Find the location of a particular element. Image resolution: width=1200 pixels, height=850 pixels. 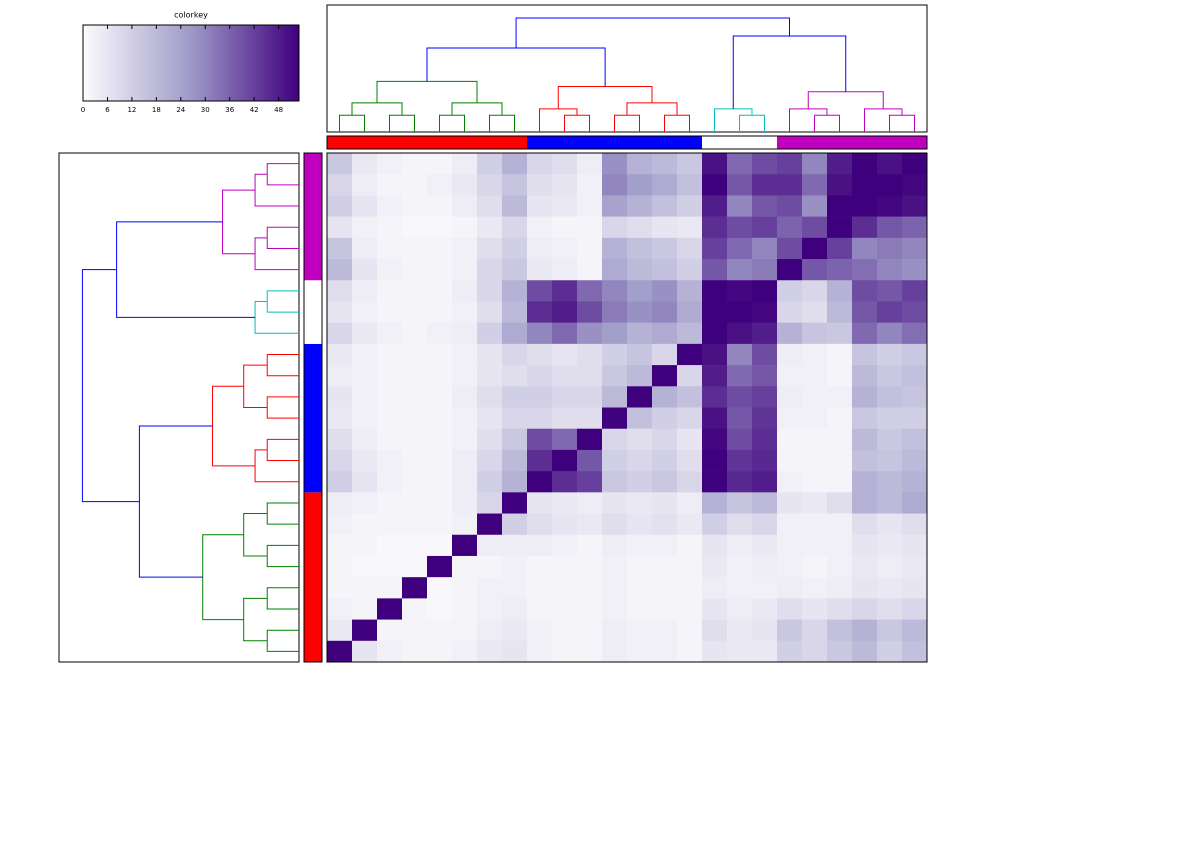

colorkey-tick-label: 42 is located at coordinates (254, 110).